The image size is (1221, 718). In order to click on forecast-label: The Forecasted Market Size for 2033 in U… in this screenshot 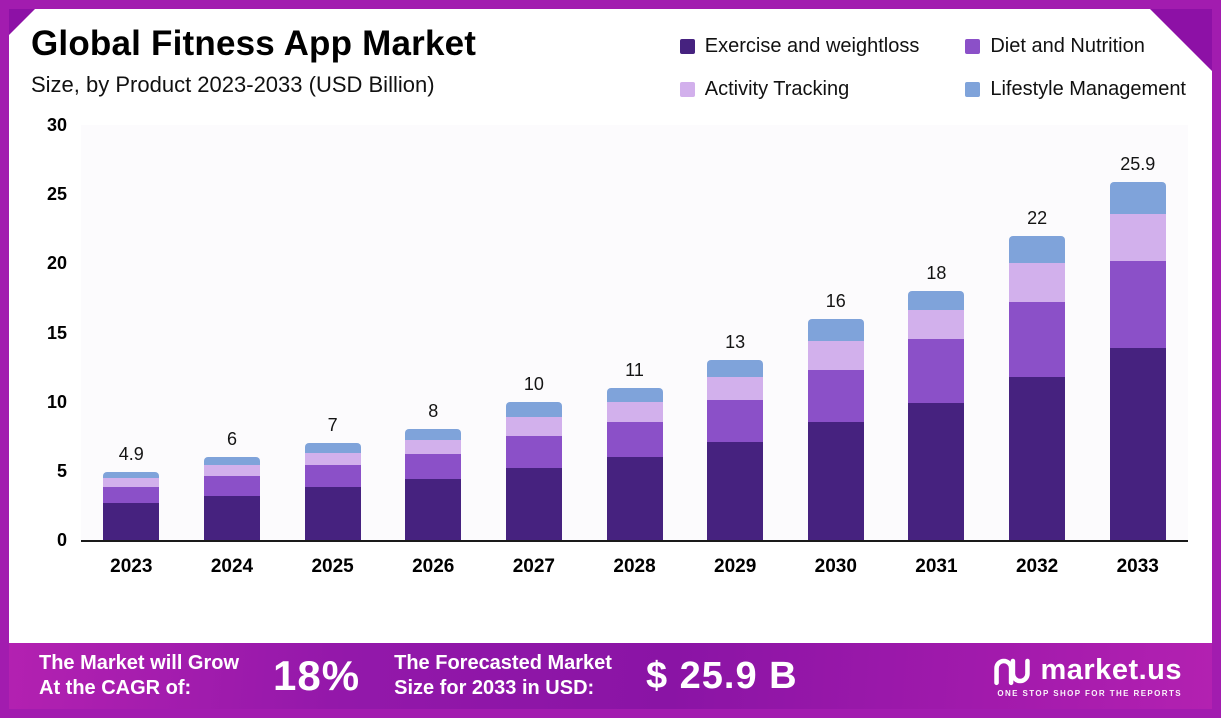, I will do `click(503, 676)`.